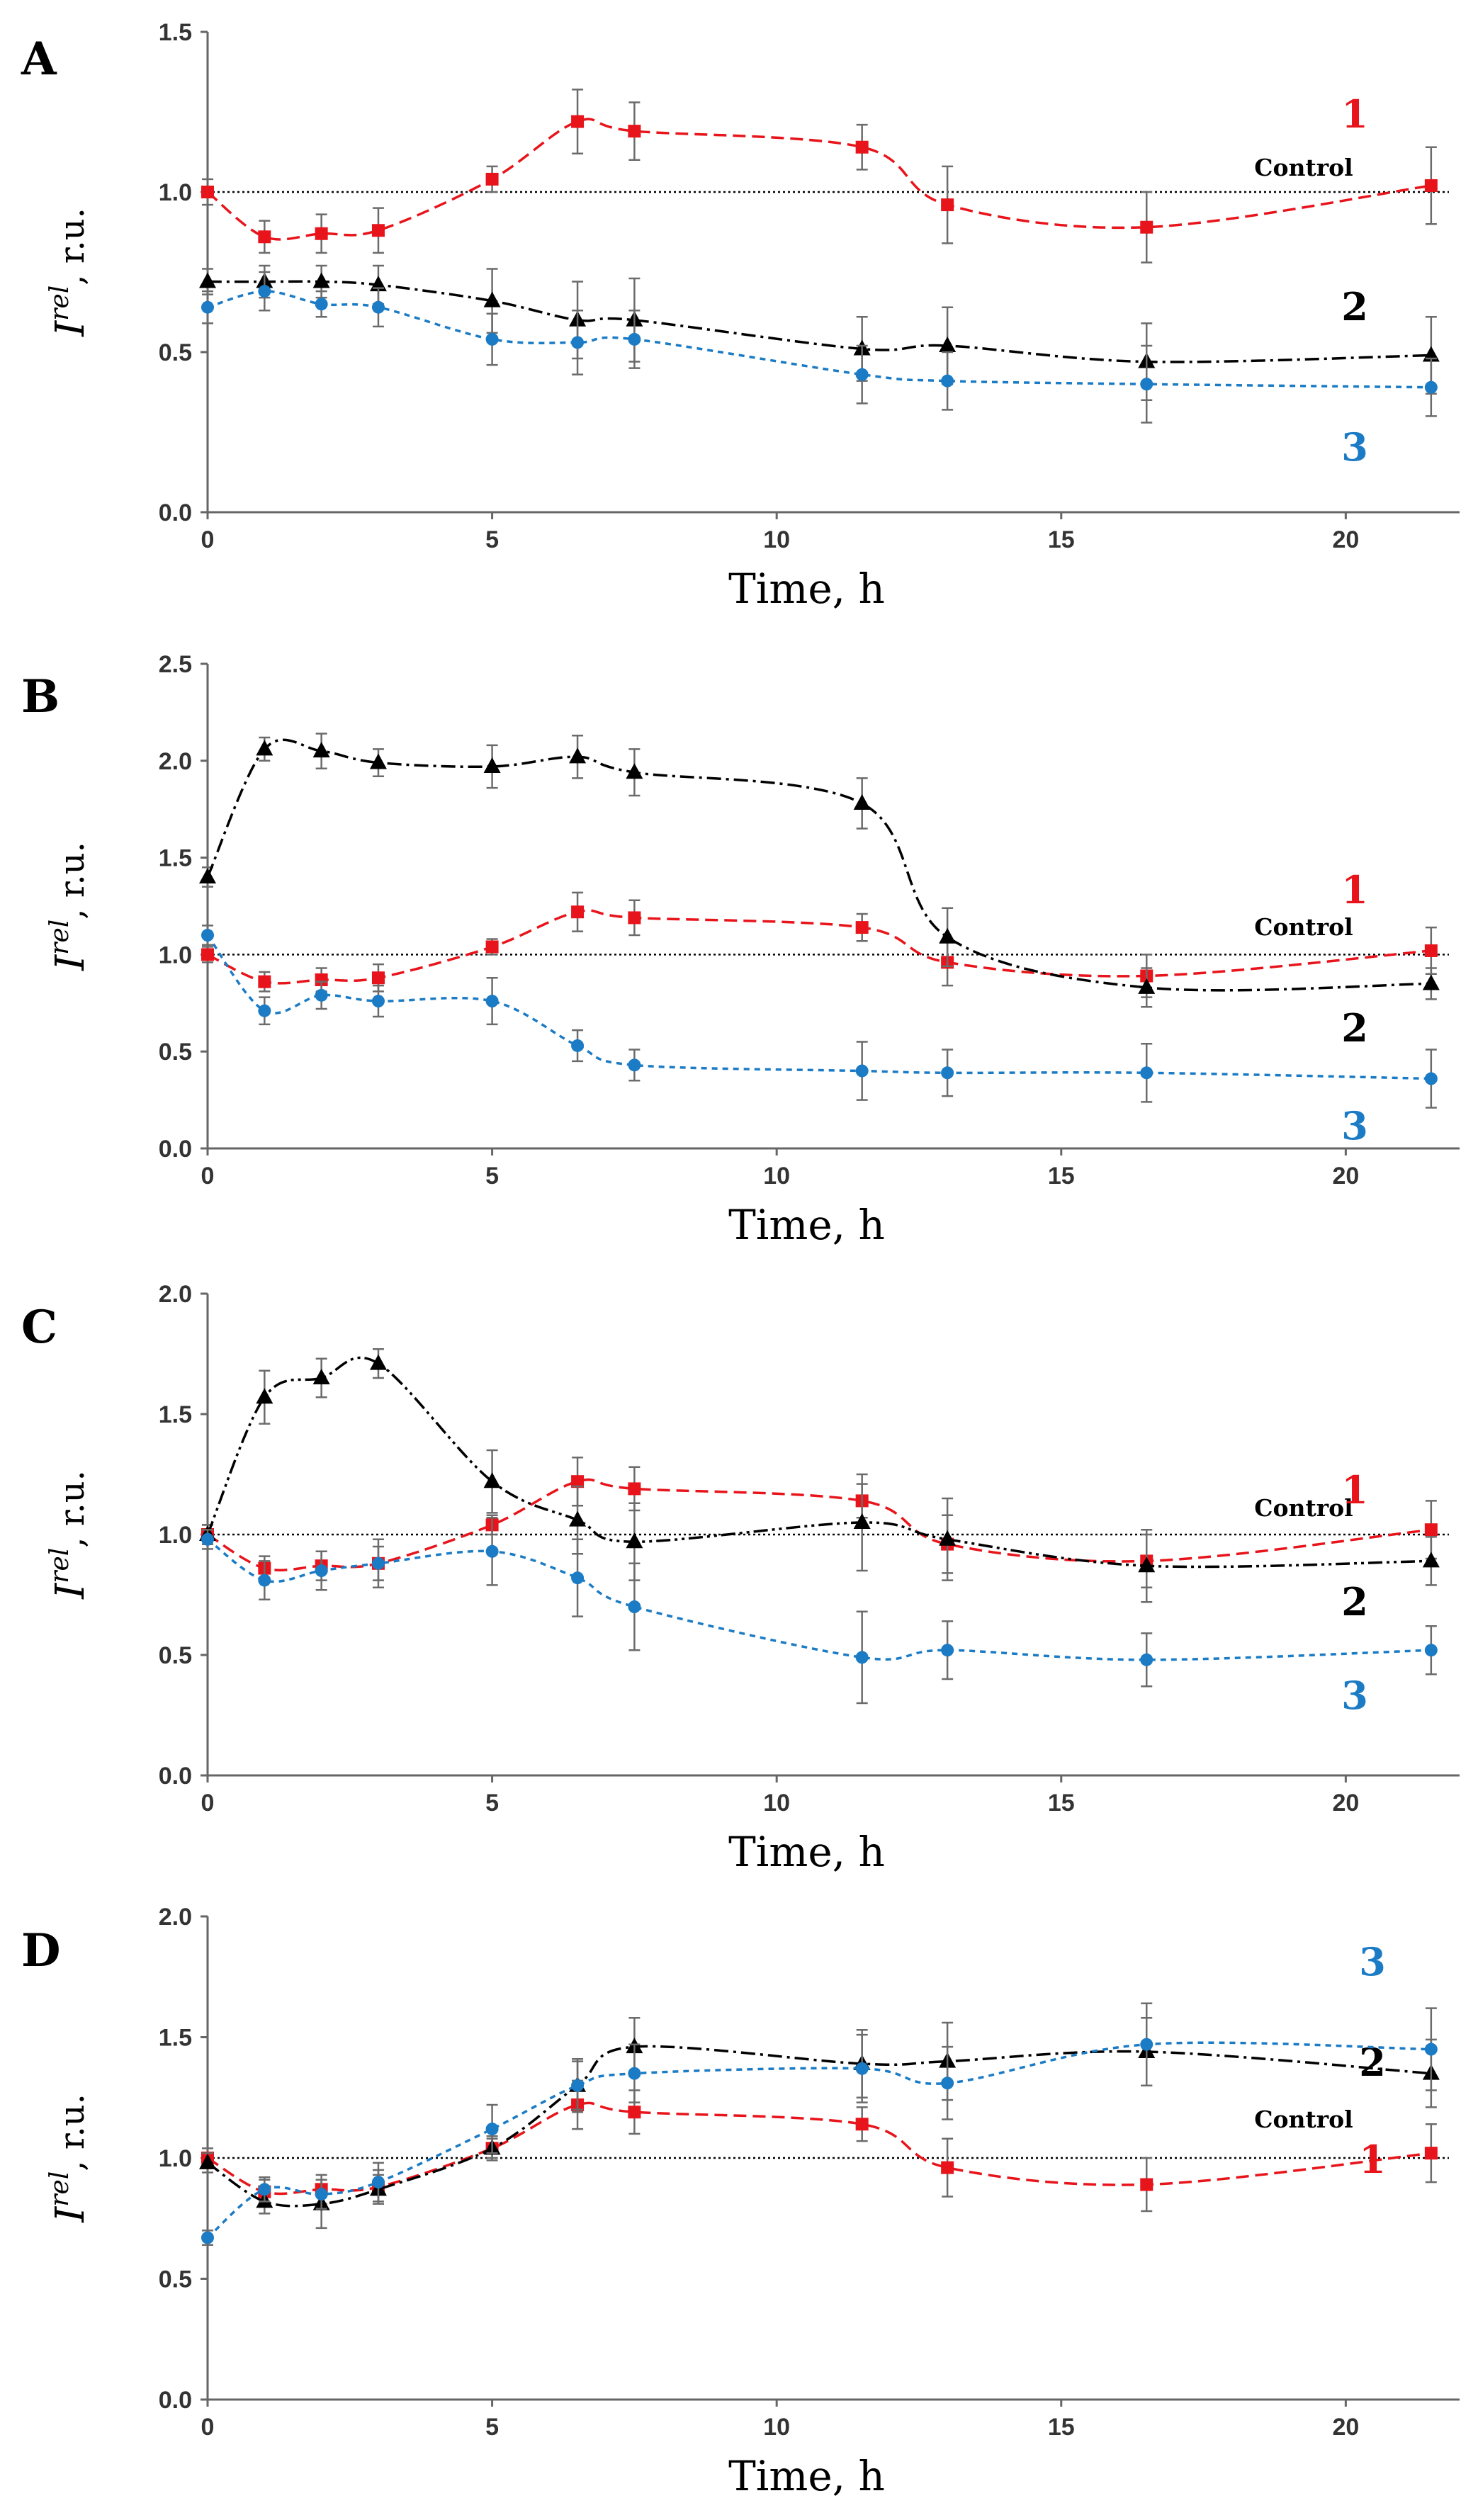 Image resolution: width=1478 pixels, height=2520 pixels. What do you see at coordinates (60, 1565) in the screenshot?
I see `y-axis-title-superscript: rel` at bounding box center [60, 1565].